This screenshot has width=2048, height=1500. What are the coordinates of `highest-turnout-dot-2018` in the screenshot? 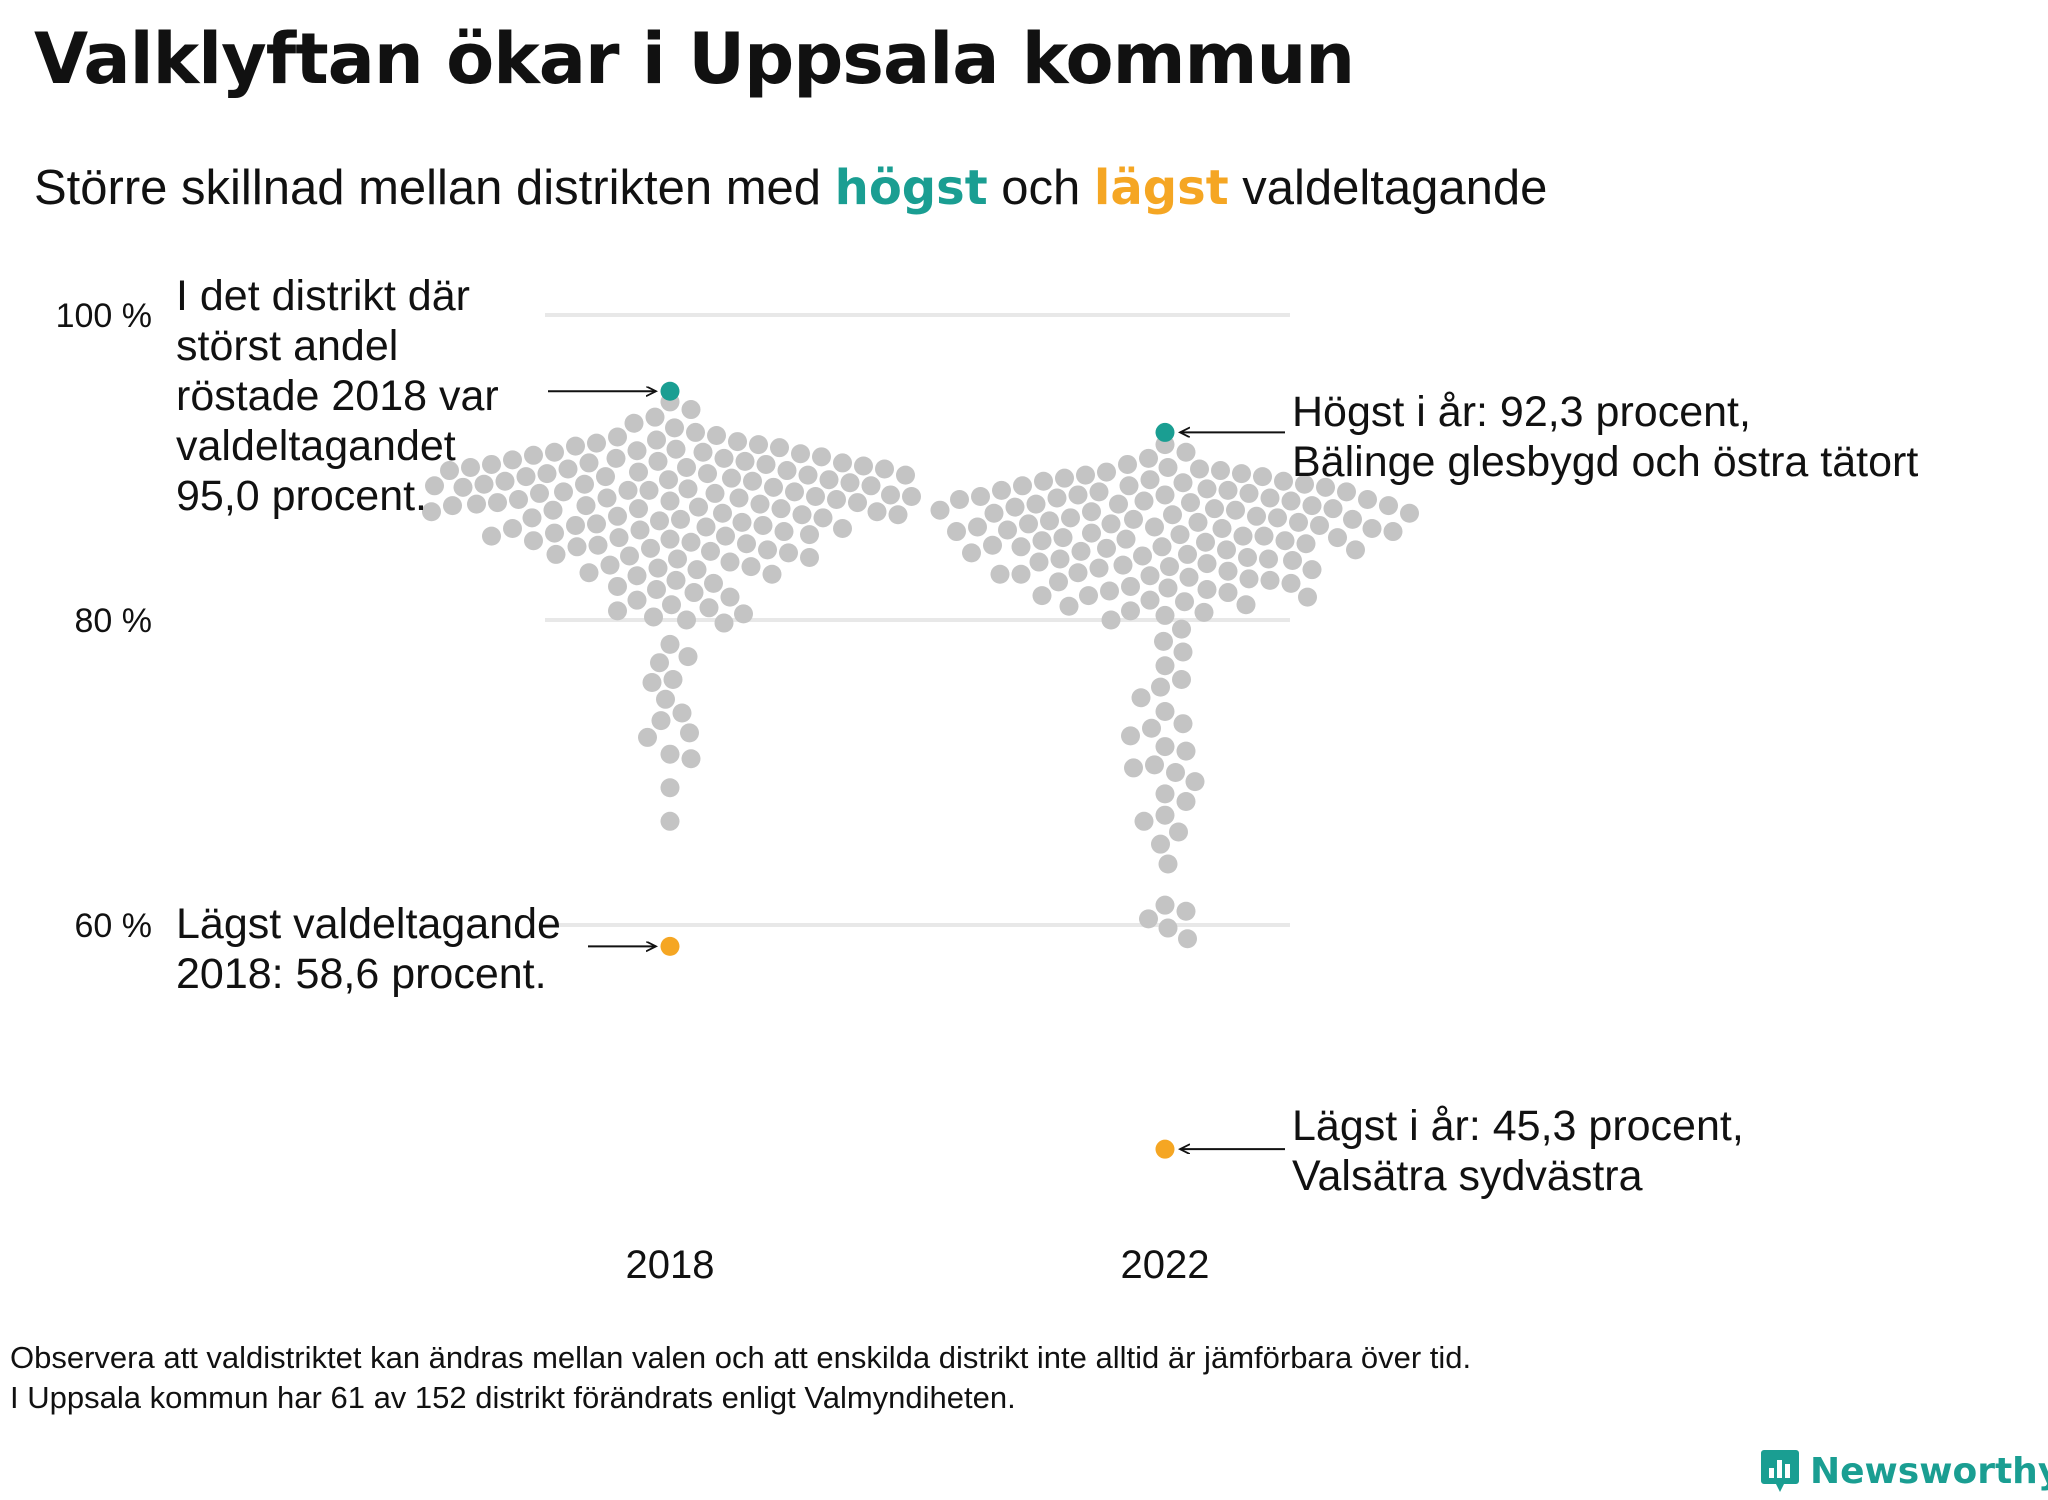 It's located at (670, 391).